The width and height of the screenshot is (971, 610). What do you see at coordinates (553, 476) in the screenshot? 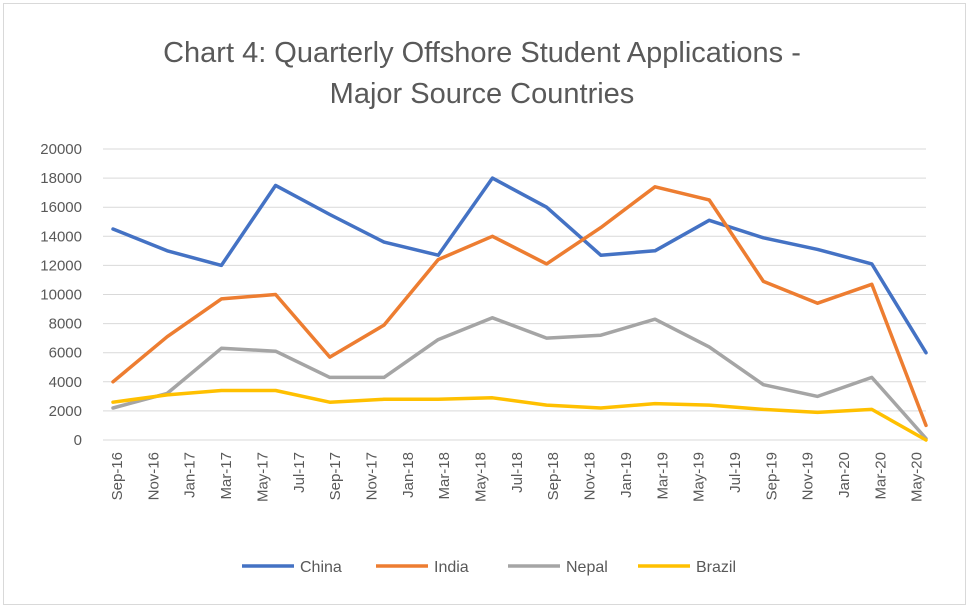
I see `x-tick-label: Sep-18` at bounding box center [553, 476].